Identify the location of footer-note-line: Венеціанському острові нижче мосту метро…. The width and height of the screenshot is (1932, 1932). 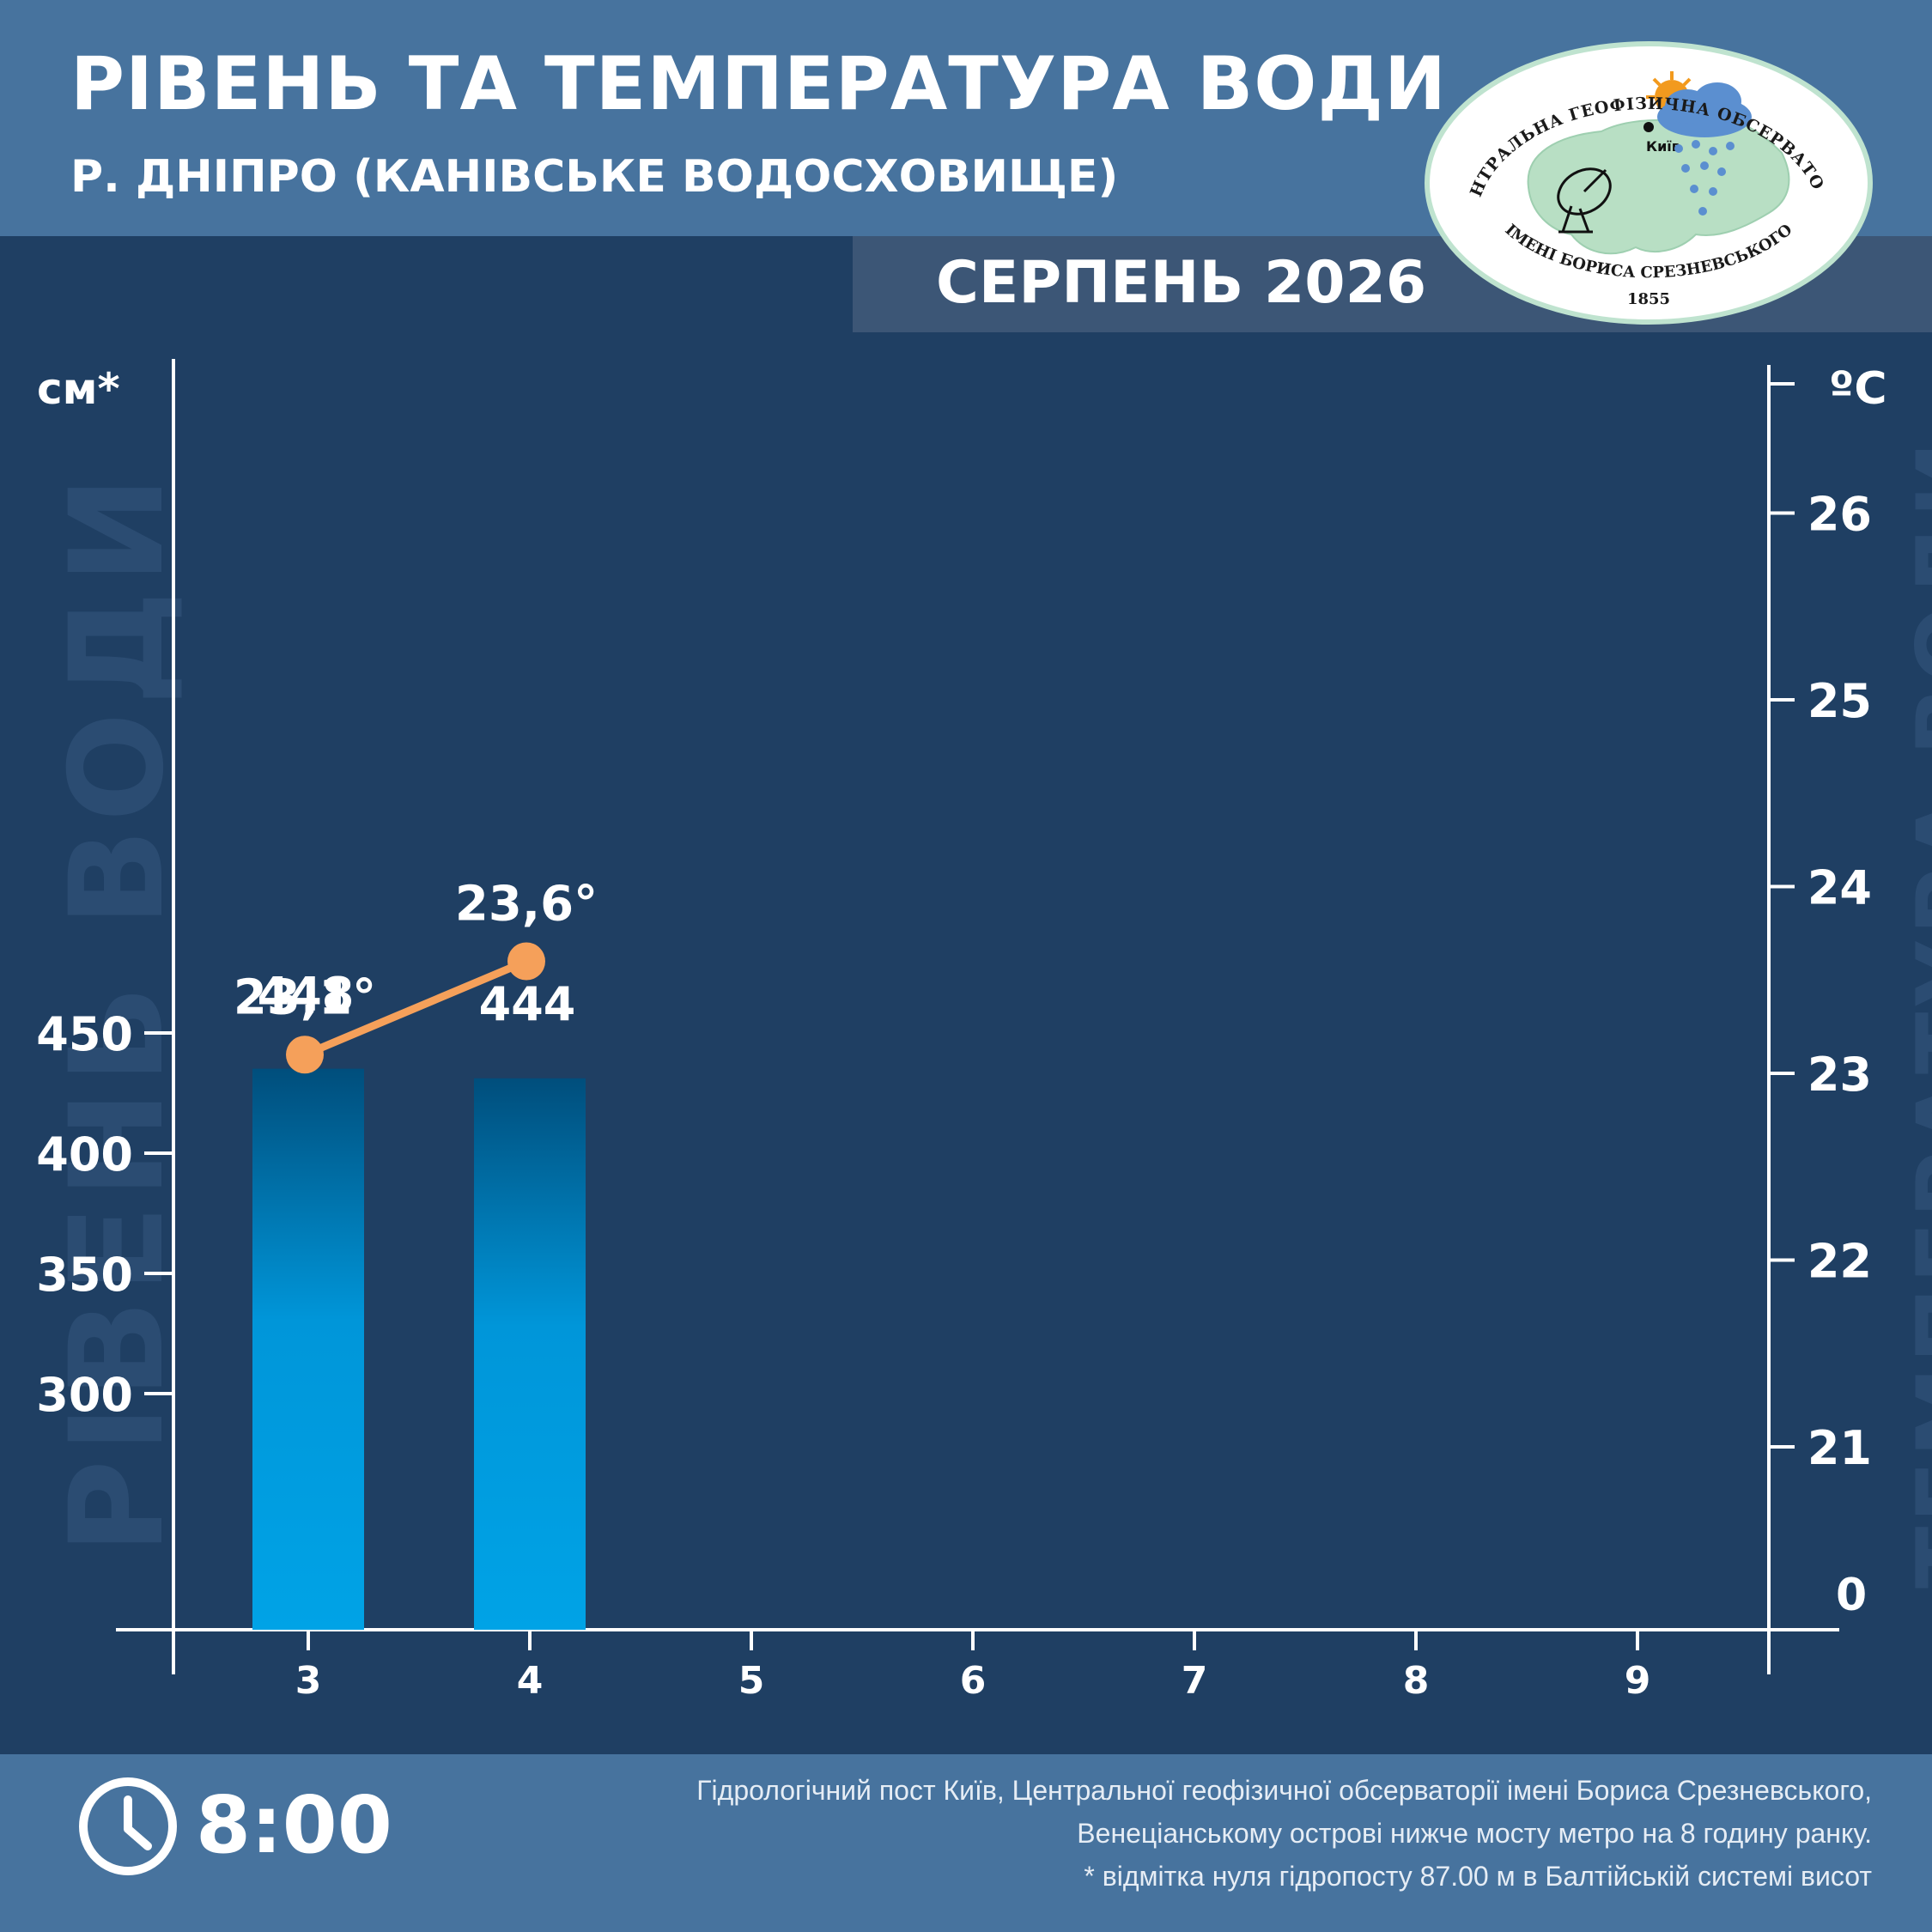
(1474, 1834).